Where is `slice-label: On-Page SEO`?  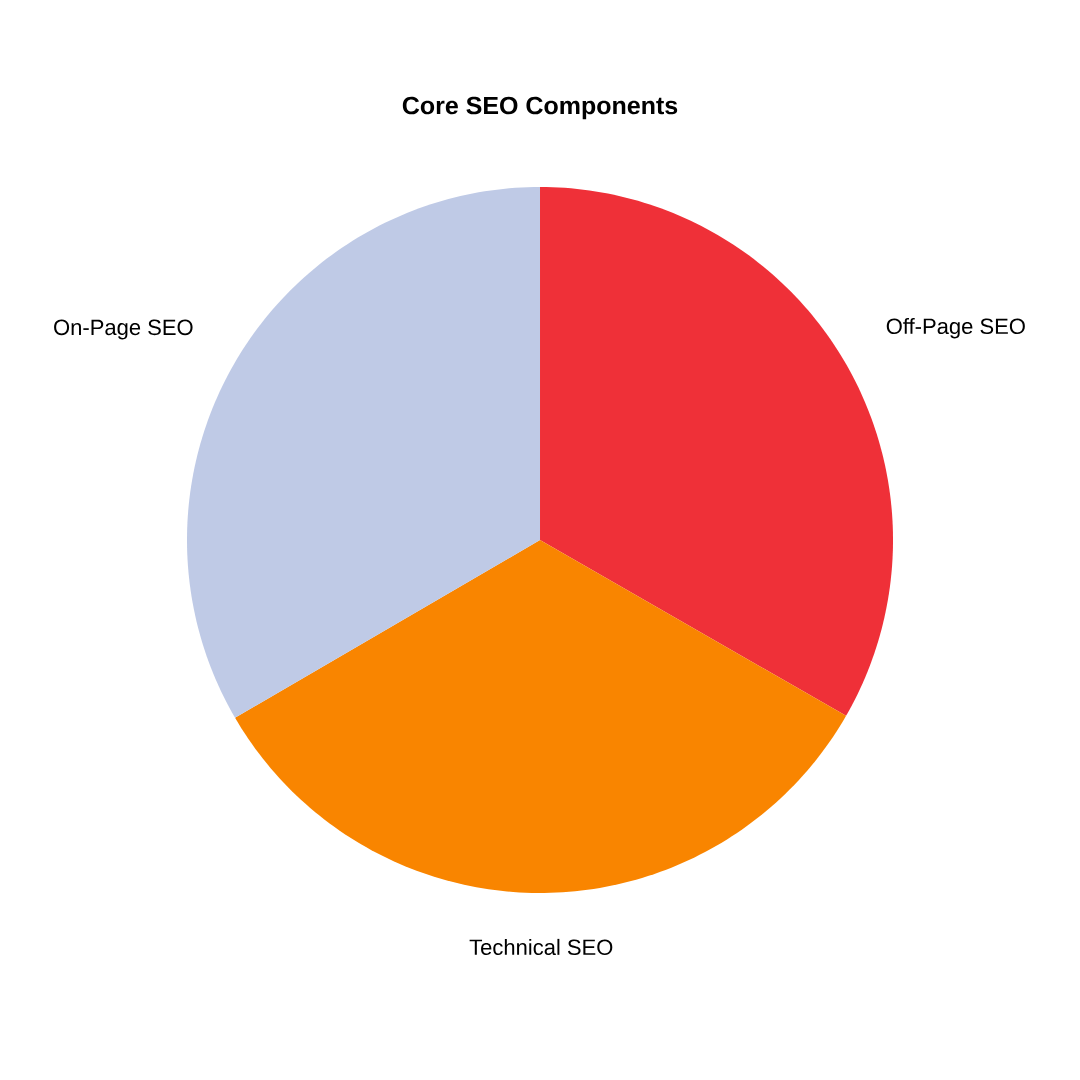 slice-label: On-Page SEO is located at coordinates (123, 329).